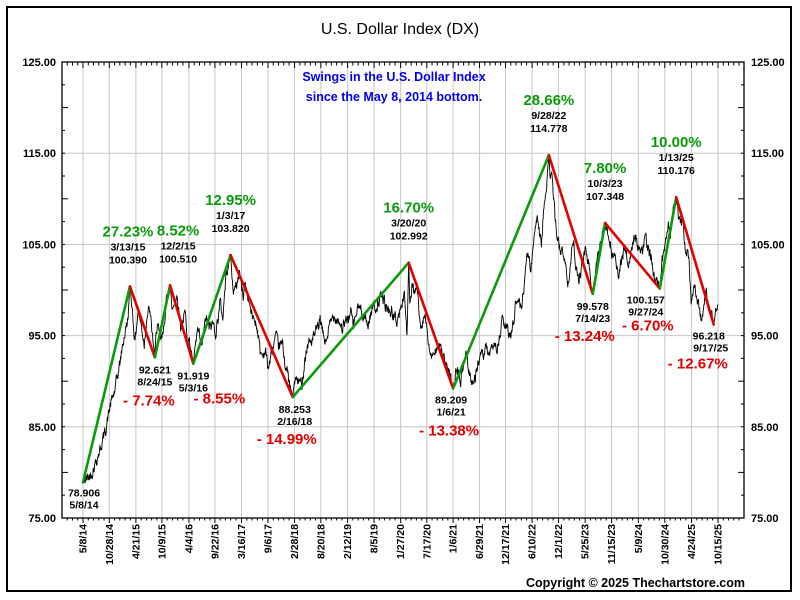  Describe the element at coordinates (394, 97) in the screenshot. I see `annotation-line-2: since the May 8, 2014 bottom.` at that location.